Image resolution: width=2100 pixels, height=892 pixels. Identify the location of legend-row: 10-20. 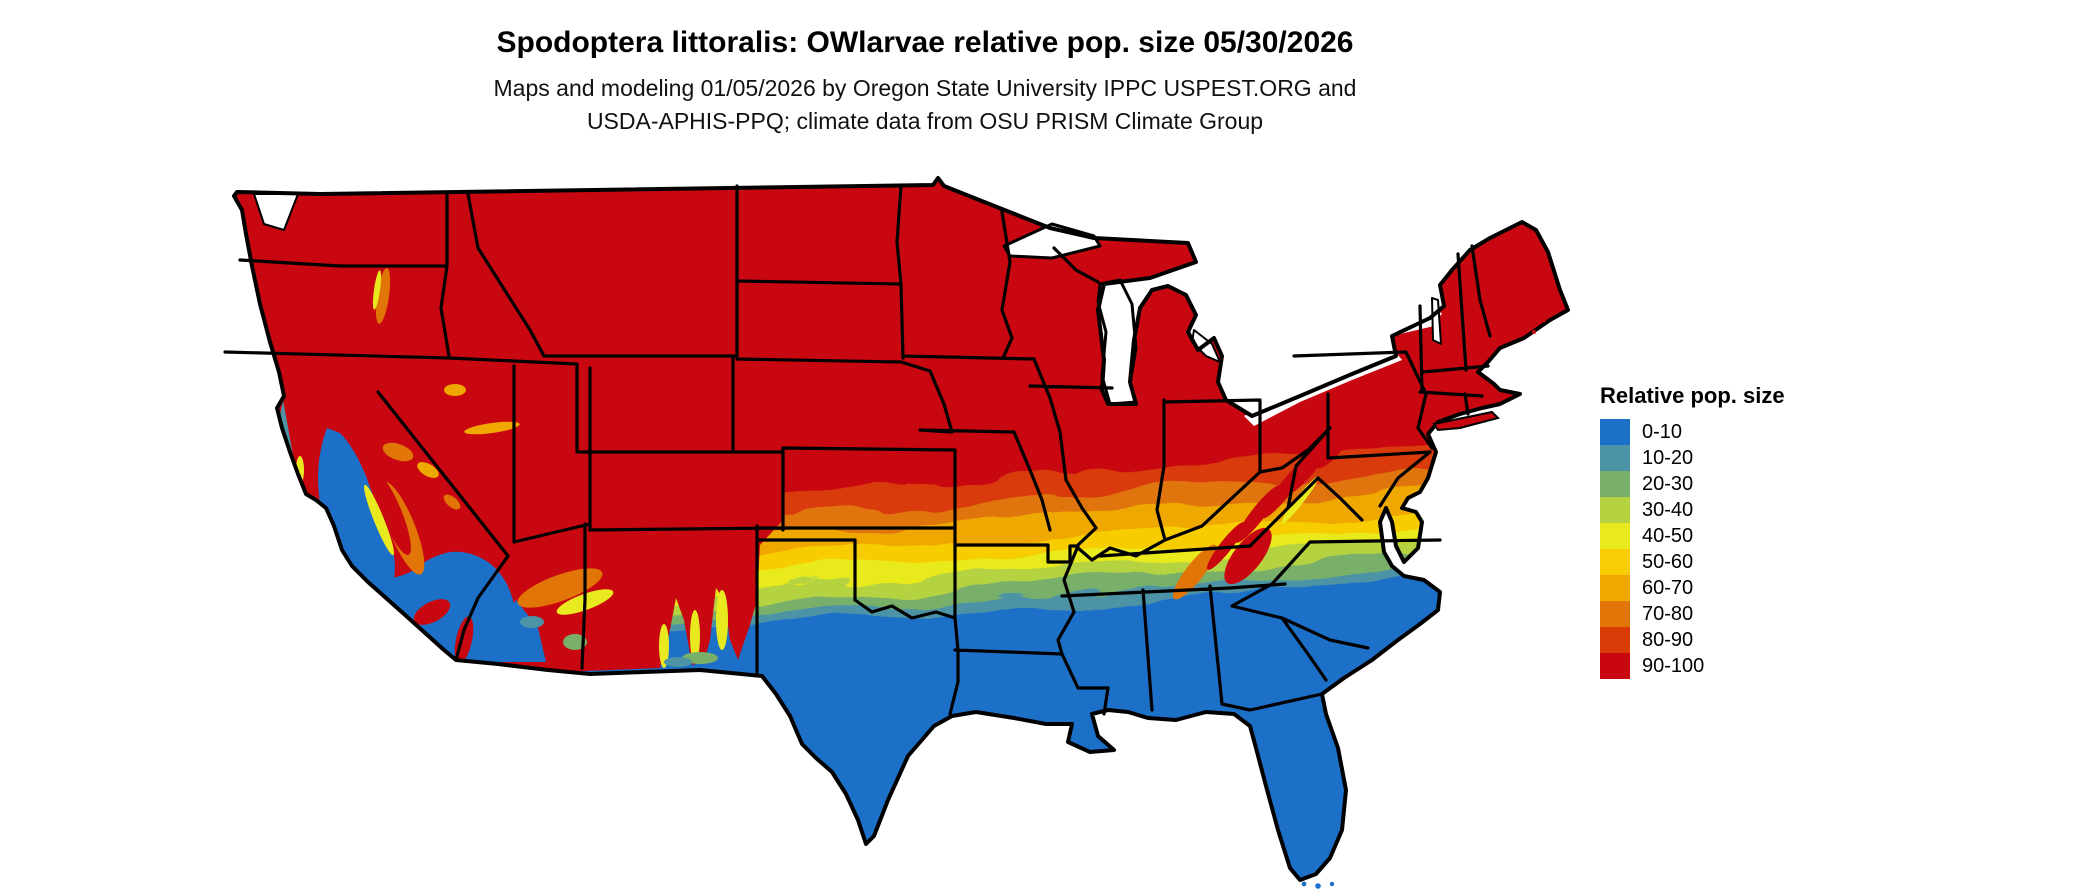
(1692, 458).